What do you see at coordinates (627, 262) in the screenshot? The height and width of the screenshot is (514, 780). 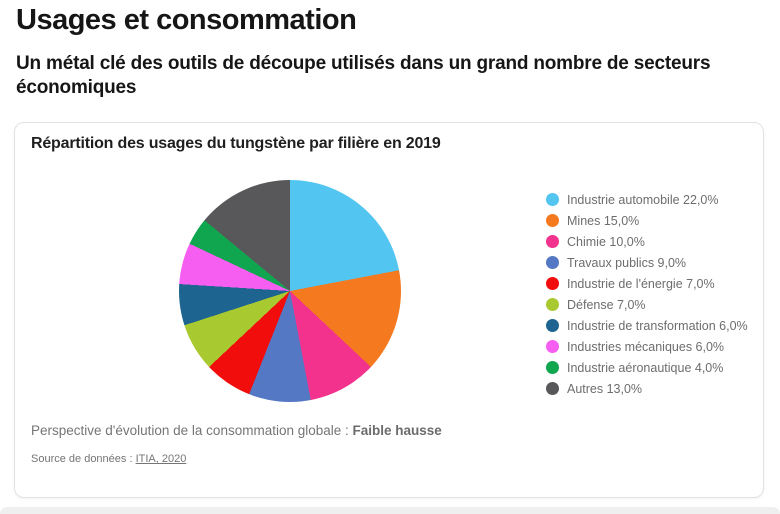 I see `legend-label: Travaux publics 9,0%` at bounding box center [627, 262].